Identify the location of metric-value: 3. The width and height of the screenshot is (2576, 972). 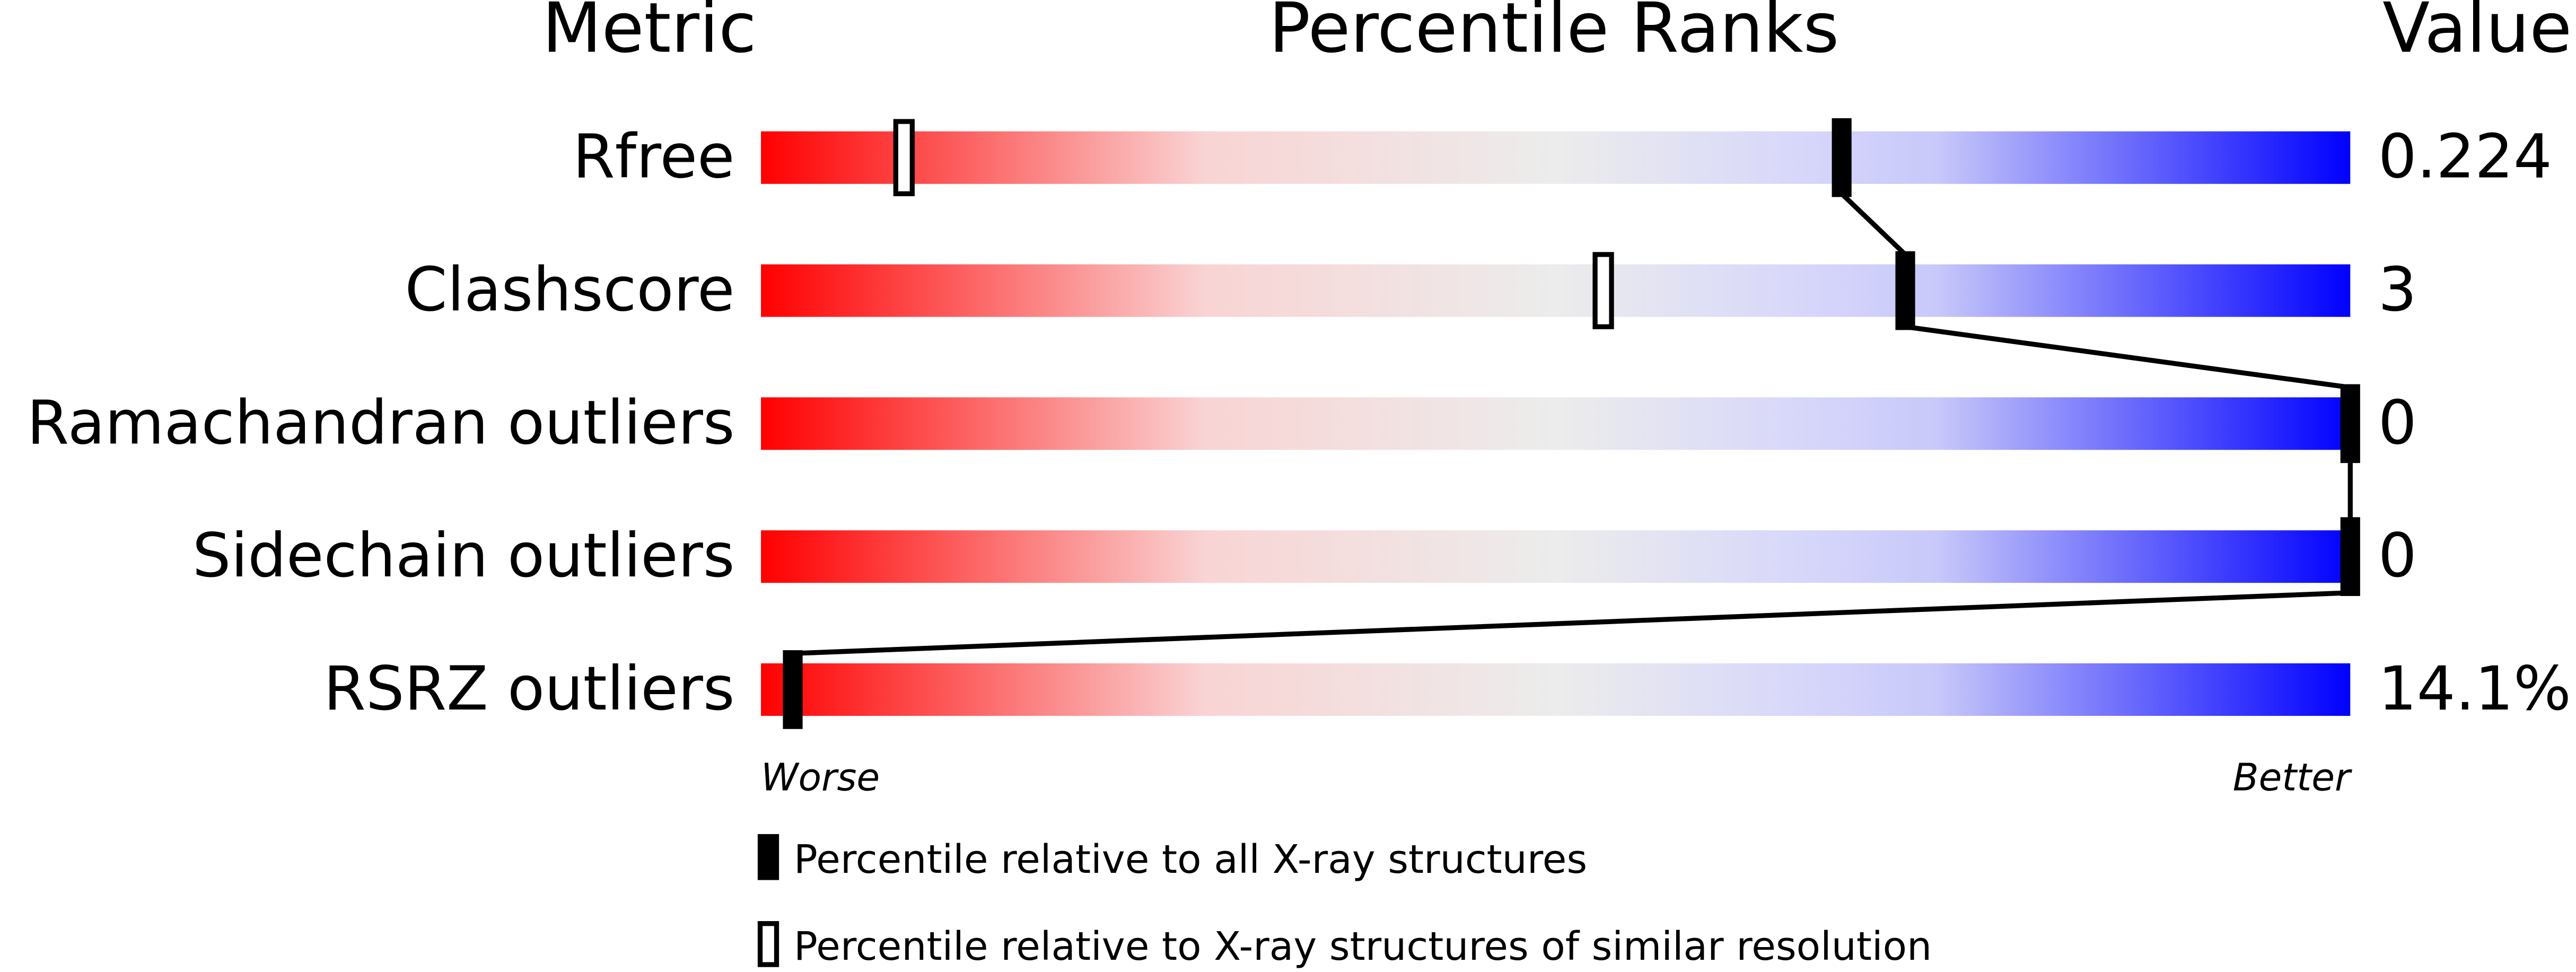
(2397, 290).